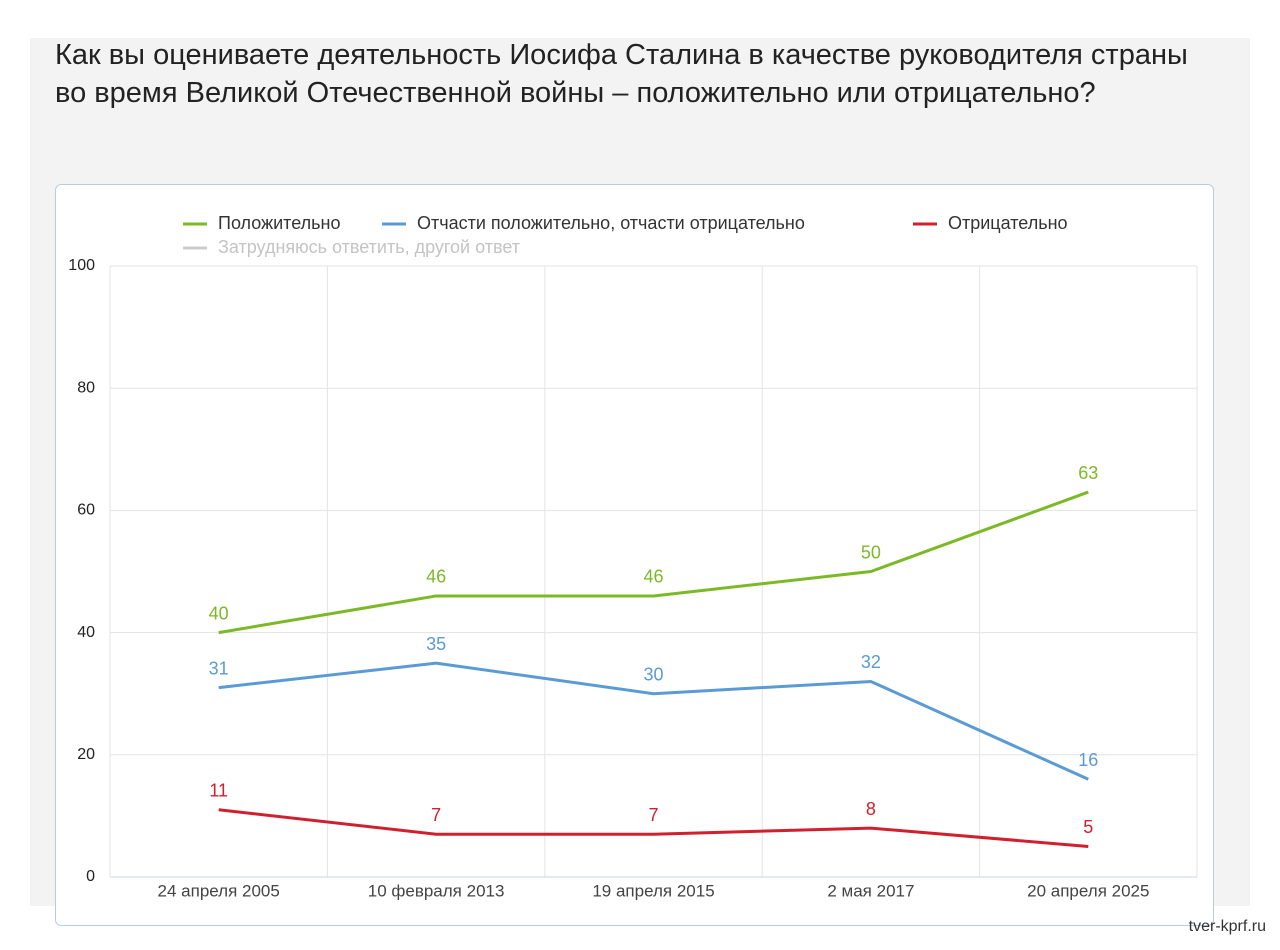 This screenshot has width=1280, height=950. What do you see at coordinates (219, 613) in the screenshot?
I see `data-label: 40` at bounding box center [219, 613].